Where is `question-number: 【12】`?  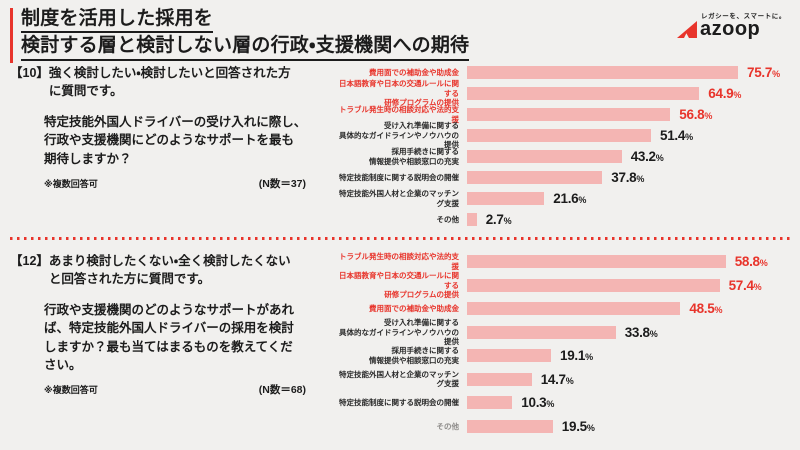
question-number: 【12】 is located at coordinates (29, 261).